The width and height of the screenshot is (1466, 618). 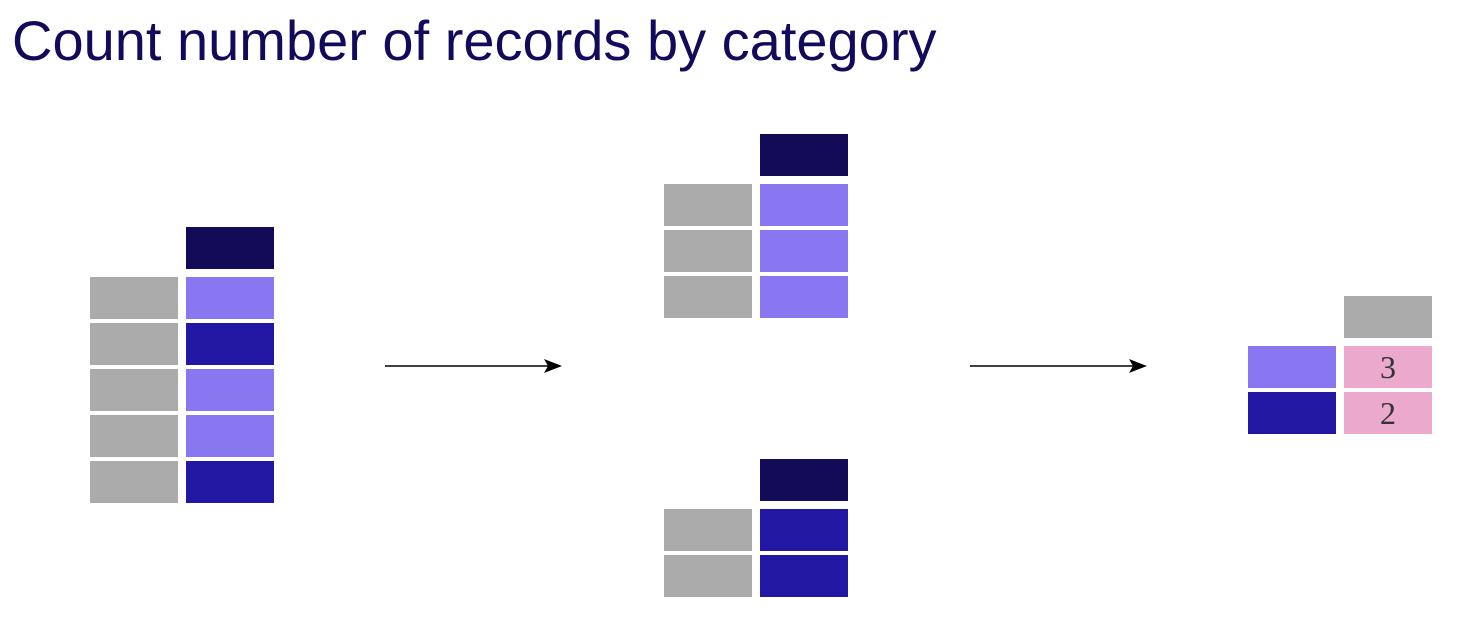 What do you see at coordinates (474, 366) in the screenshot?
I see `split-arrow-icon` at bounding box center [474, 366].